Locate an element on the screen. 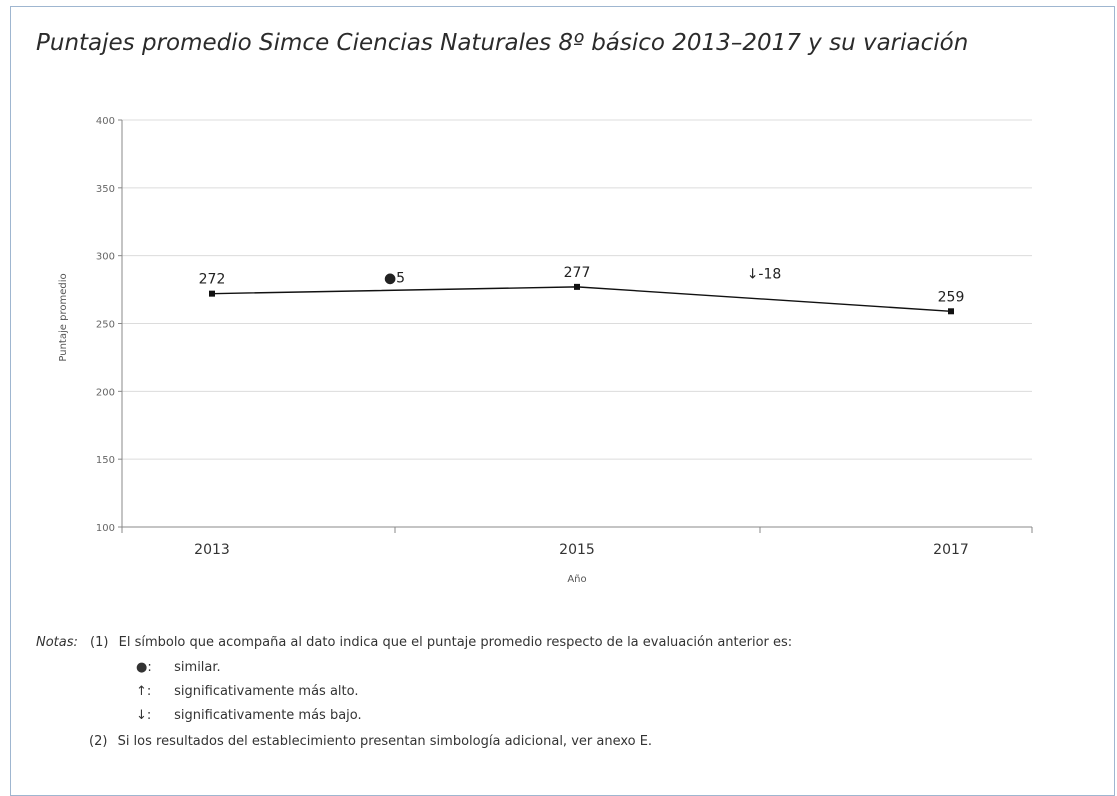 This screenshot has height=796, width=1117. data-label: 272 is located at coordinates (212, 280).